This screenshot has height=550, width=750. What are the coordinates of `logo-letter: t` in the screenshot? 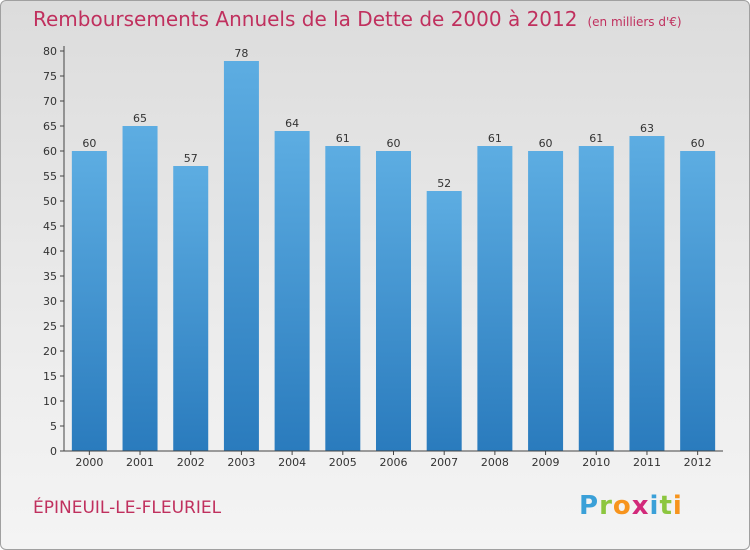 It's located at (666, 506).